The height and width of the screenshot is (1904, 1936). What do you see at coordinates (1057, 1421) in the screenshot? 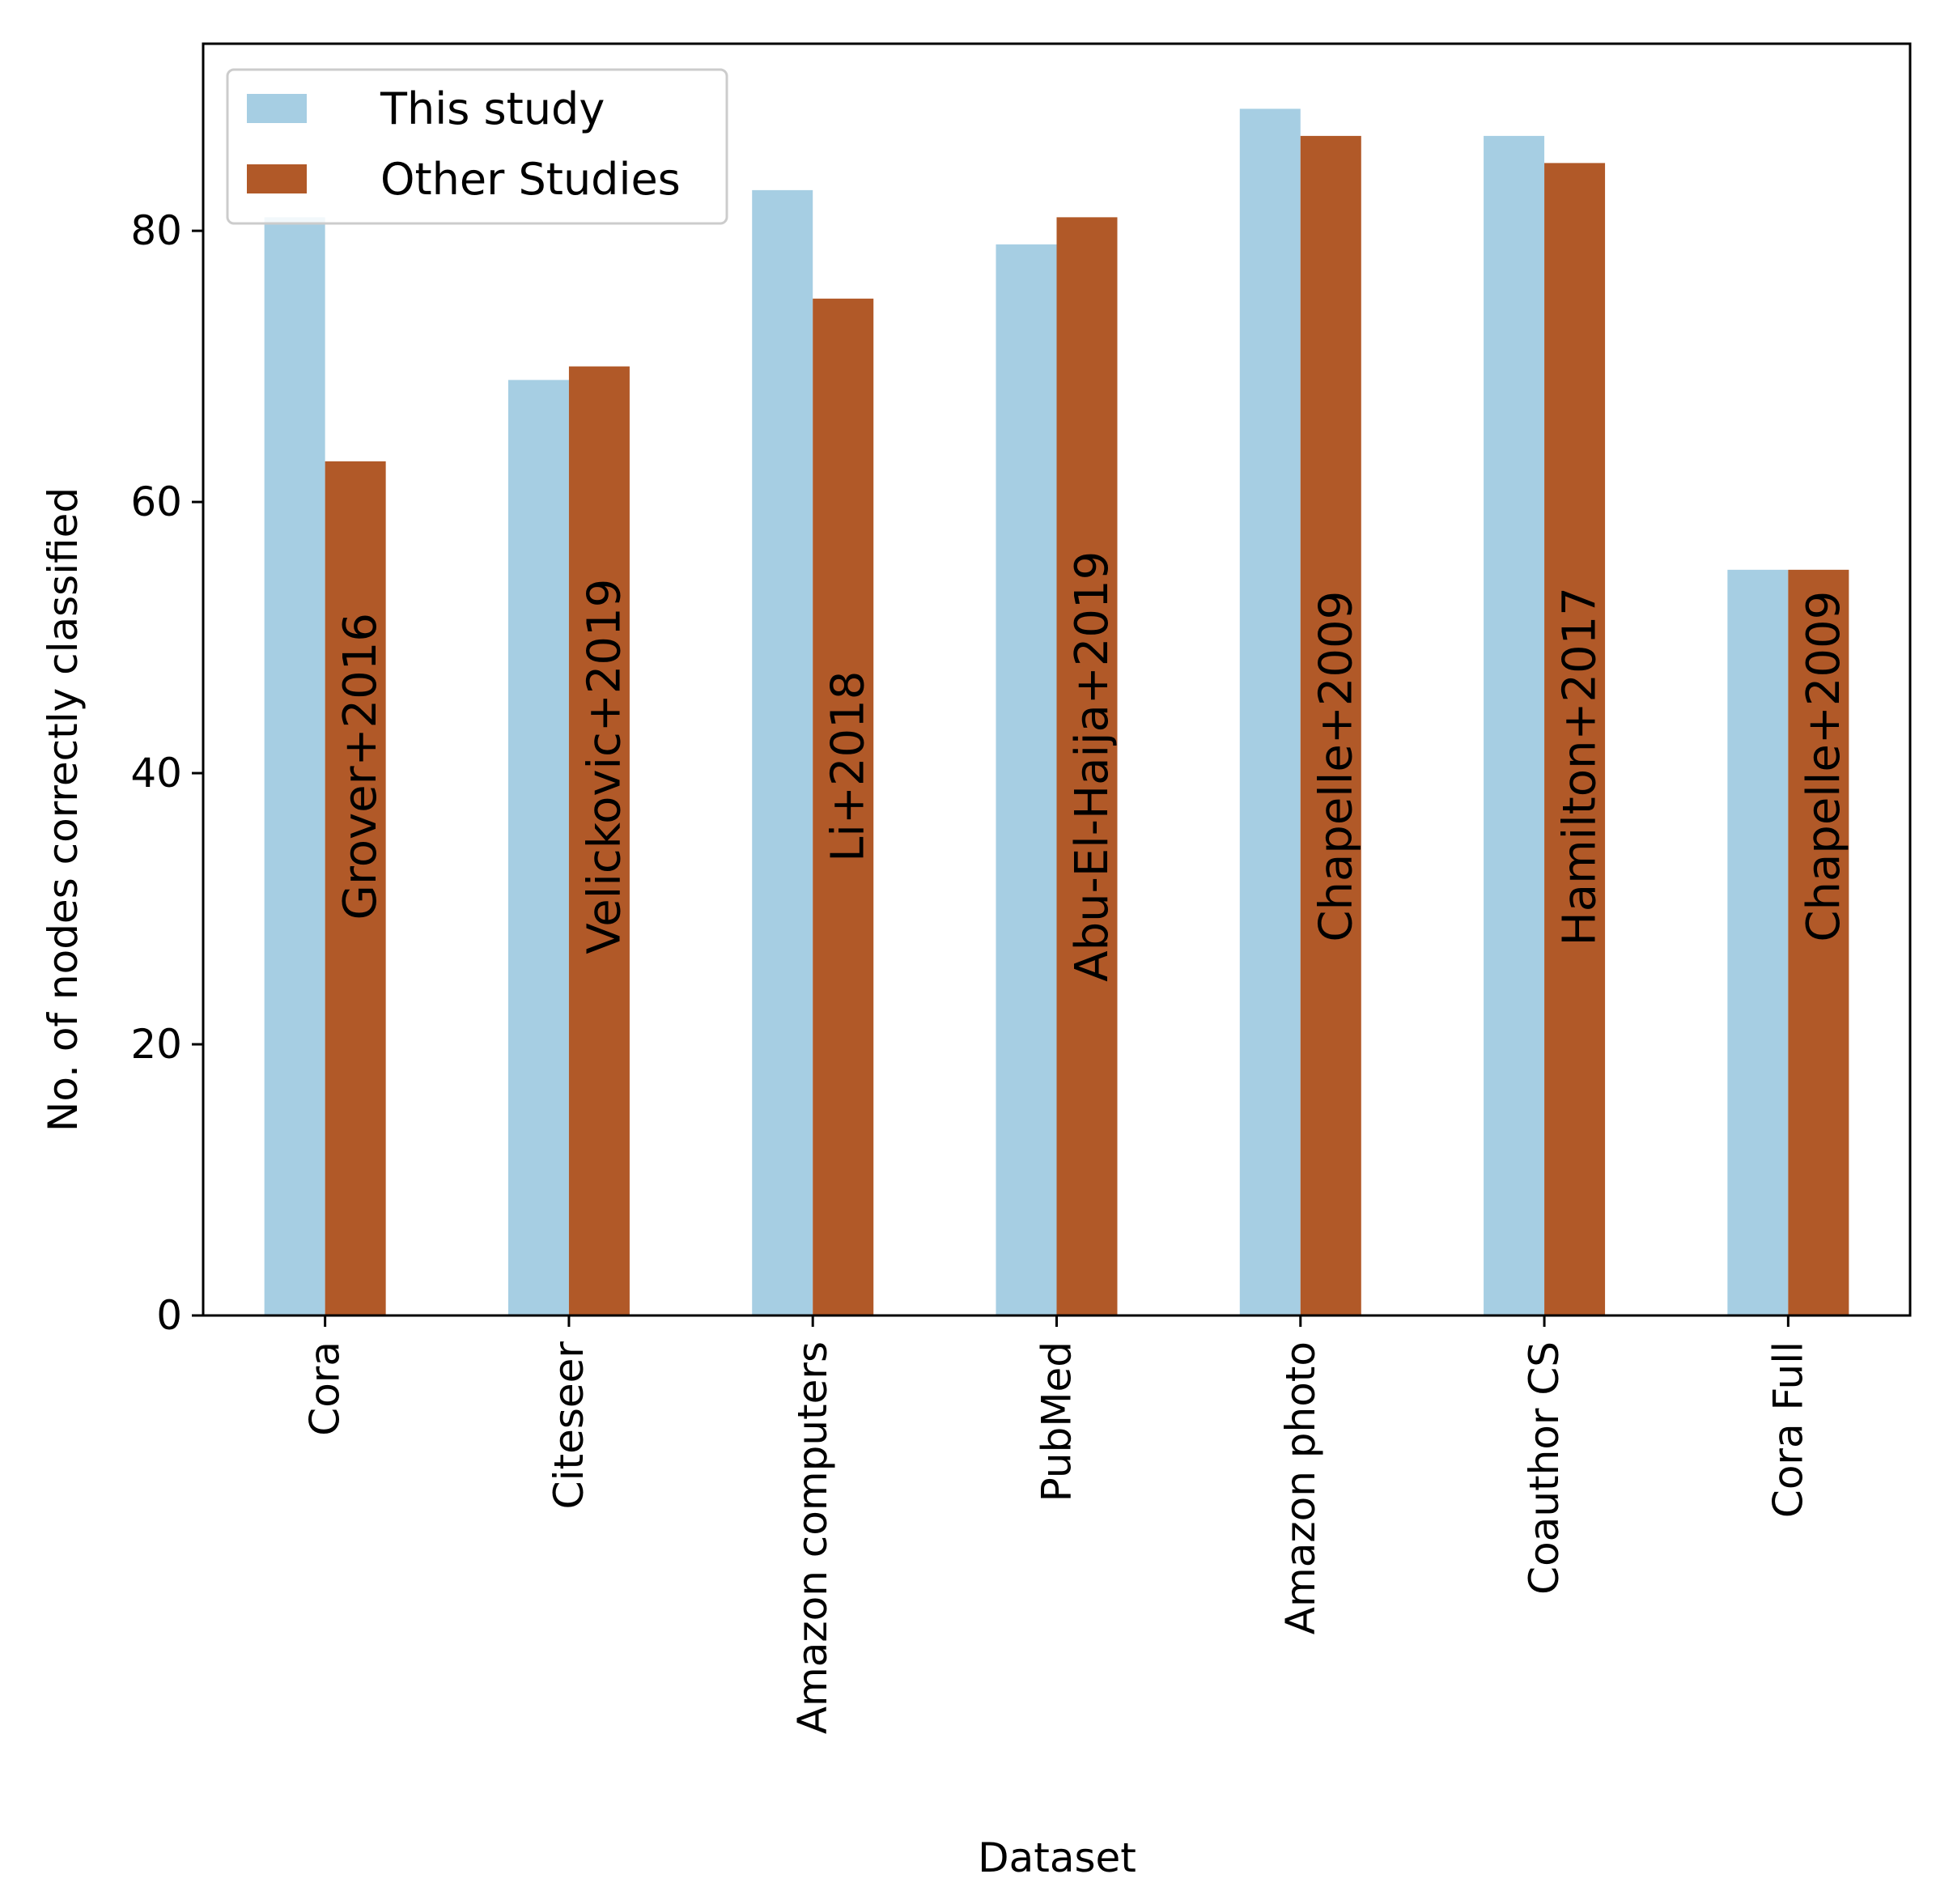
I see `x-tick-label-pubmed: PubMed` at bounding box center [1057, 1421].